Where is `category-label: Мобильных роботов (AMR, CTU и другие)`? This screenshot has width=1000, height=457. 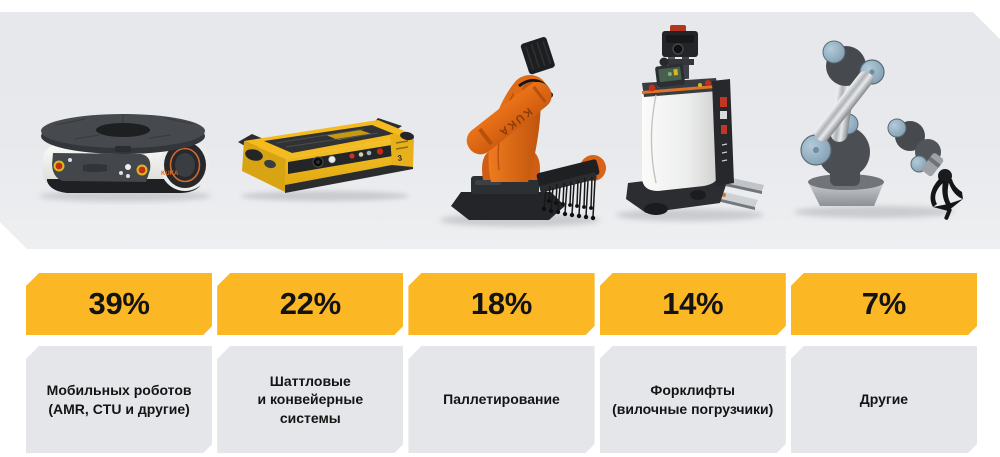 category-label: Мобильных роботов (AMR, CTU и другие) is located at coordinates (119, 399).